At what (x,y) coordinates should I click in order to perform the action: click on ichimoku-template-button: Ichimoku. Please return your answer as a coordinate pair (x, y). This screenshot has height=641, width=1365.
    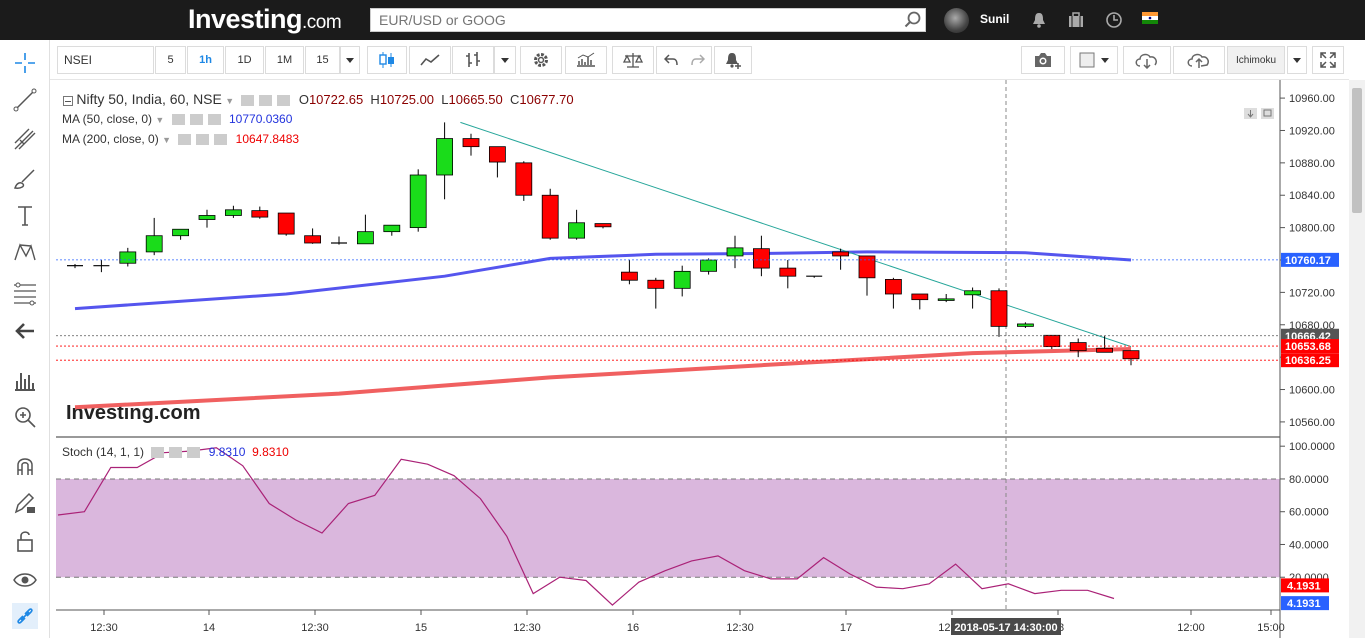
    Looking at the image, I should click on (1256, 60).